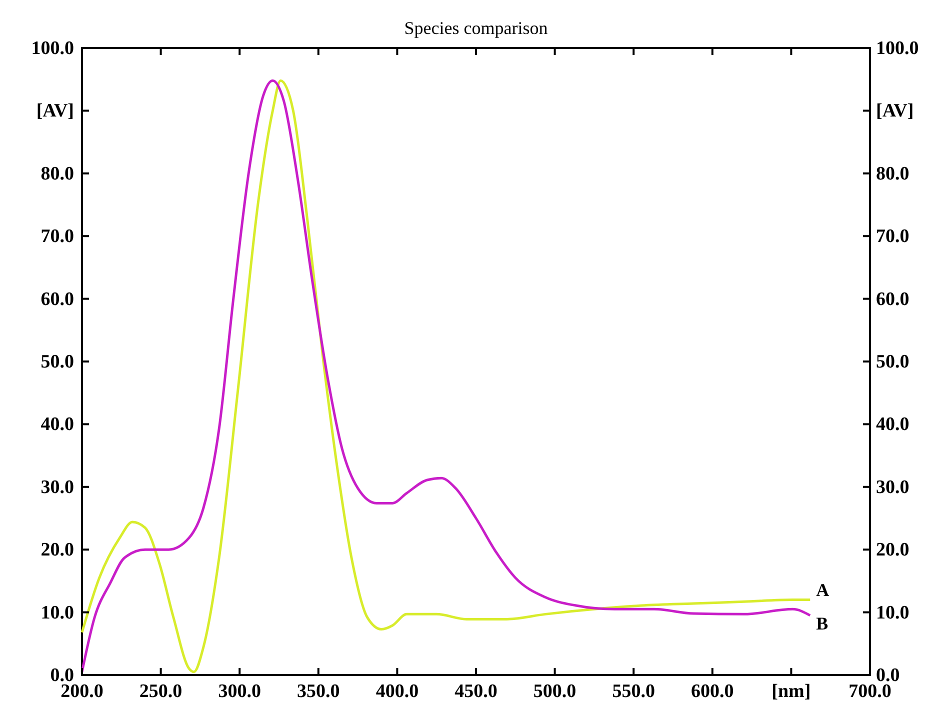  Describe the element at coordinates (476, 691) in the screenshot. I see `x-tick-label: 450.0` at that location.